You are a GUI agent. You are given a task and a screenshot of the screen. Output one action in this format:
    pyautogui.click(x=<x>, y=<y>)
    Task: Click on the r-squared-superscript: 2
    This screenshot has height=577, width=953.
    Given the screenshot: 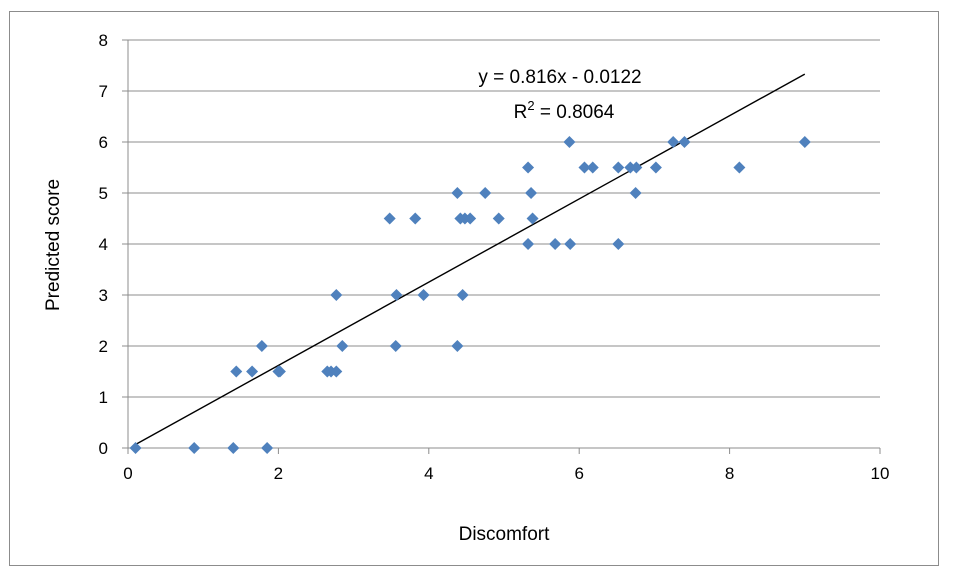 What is the action you would take?
    pyautogui.click(x=530, y=105)
    